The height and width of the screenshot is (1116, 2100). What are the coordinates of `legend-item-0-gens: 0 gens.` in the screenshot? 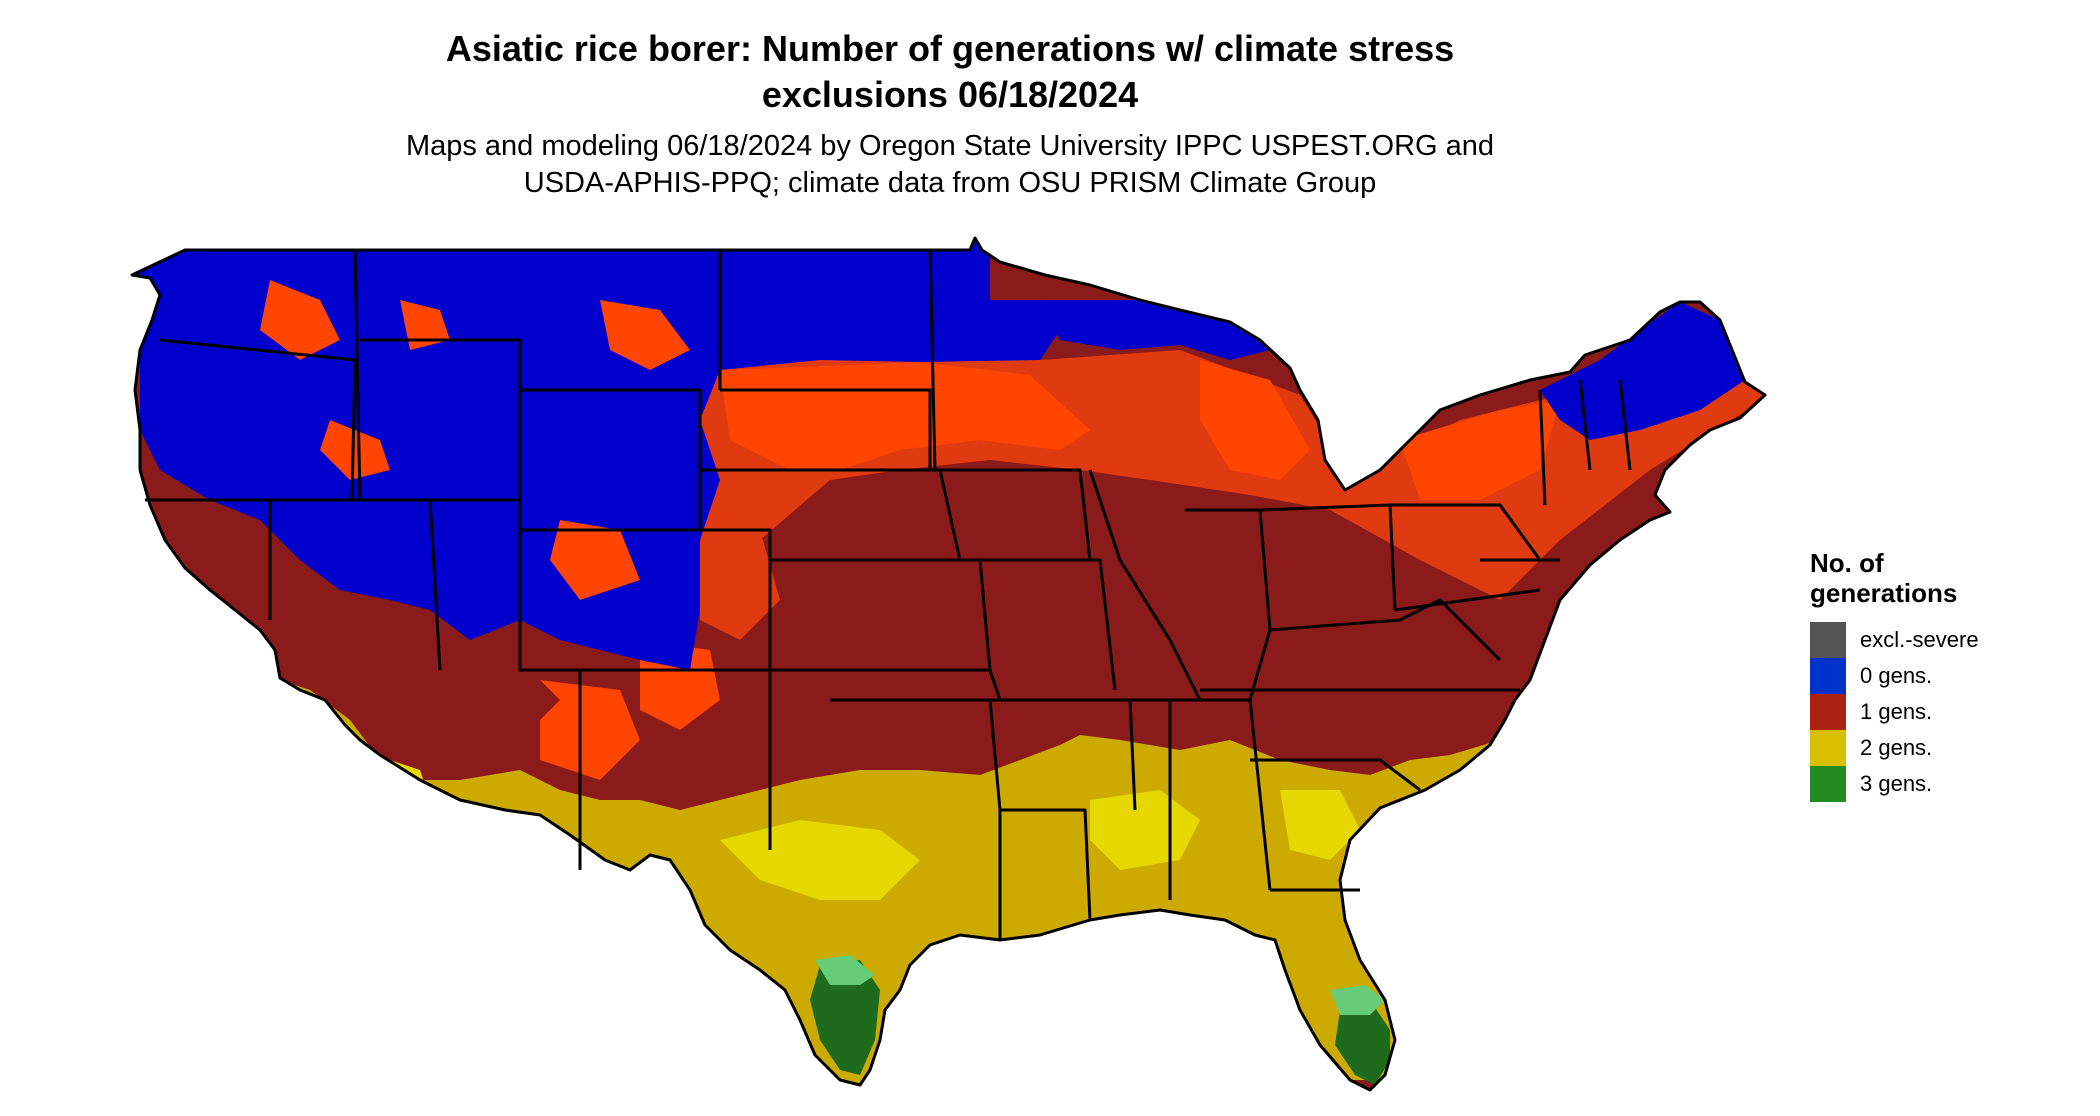 It's located at (1894, 676).